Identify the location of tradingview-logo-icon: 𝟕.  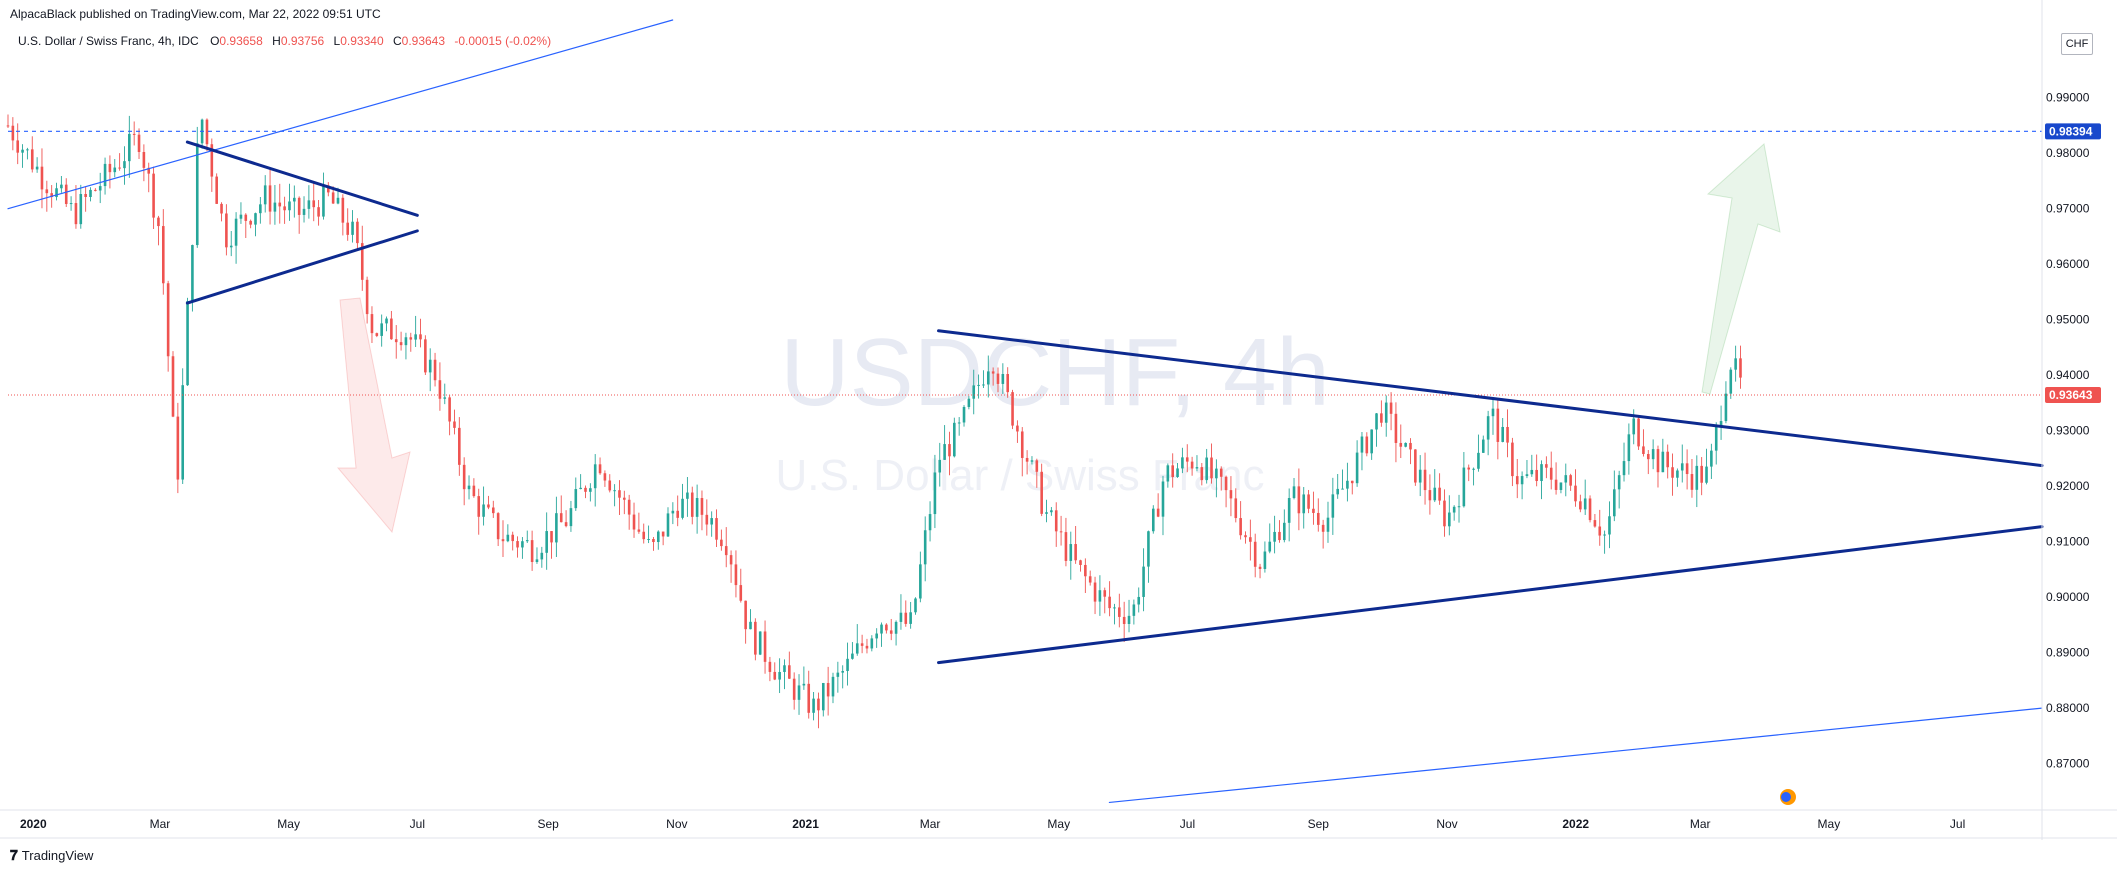
(14, 855).